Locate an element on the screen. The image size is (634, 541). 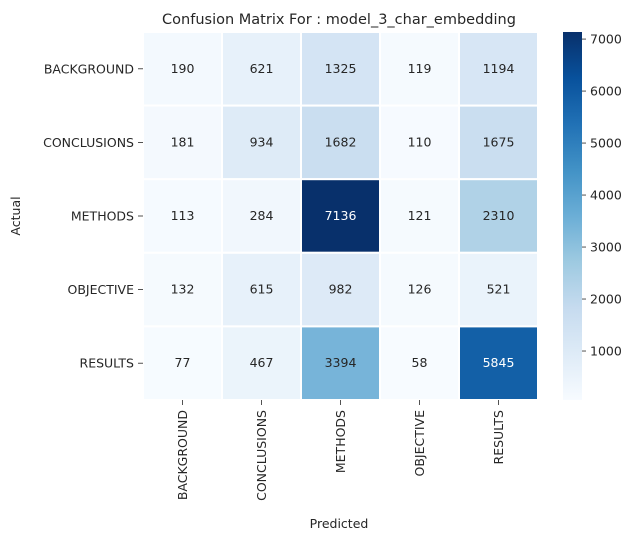
cell-value-label: 284 is located at coordinates (262, 215).